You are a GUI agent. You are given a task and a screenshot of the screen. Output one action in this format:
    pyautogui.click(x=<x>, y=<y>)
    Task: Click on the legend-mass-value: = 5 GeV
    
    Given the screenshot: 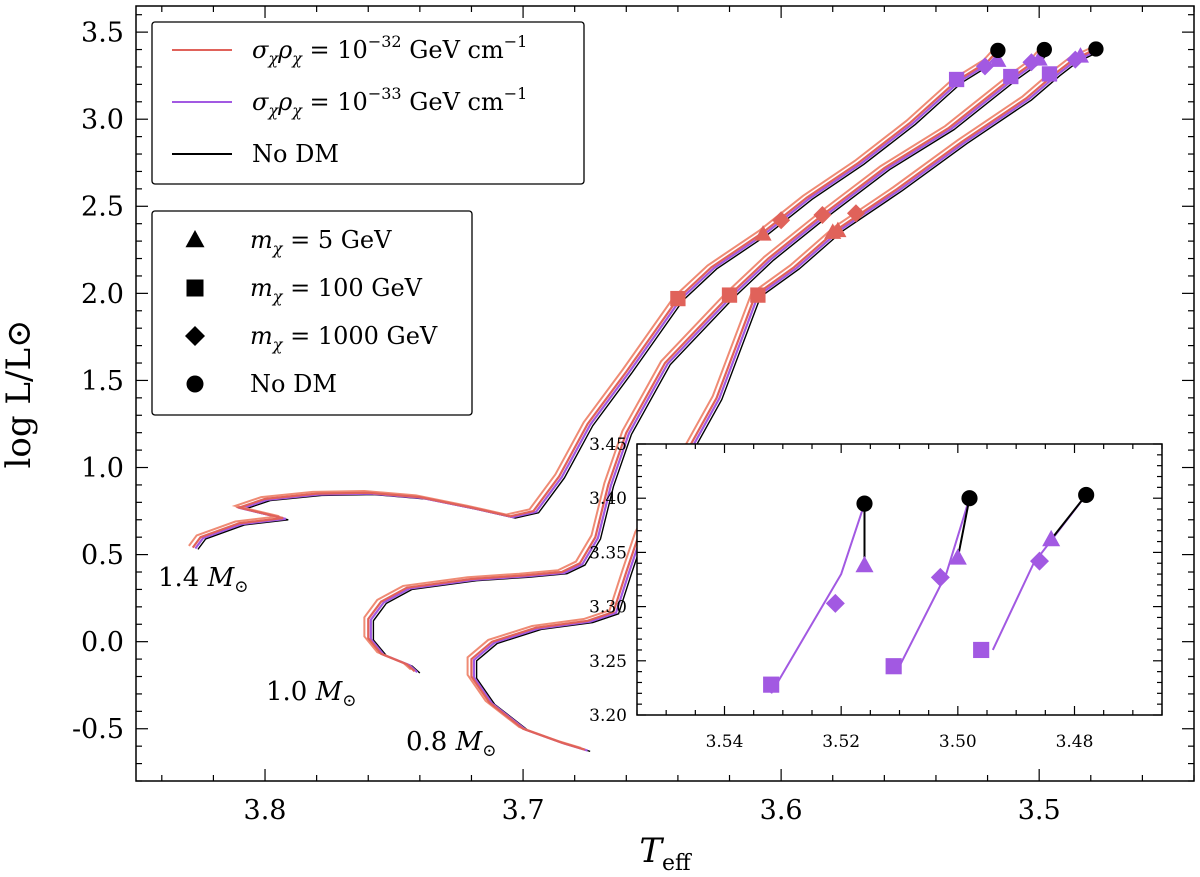 What is the action you would take?
    pyautogui.click(x=337, y=240)
    